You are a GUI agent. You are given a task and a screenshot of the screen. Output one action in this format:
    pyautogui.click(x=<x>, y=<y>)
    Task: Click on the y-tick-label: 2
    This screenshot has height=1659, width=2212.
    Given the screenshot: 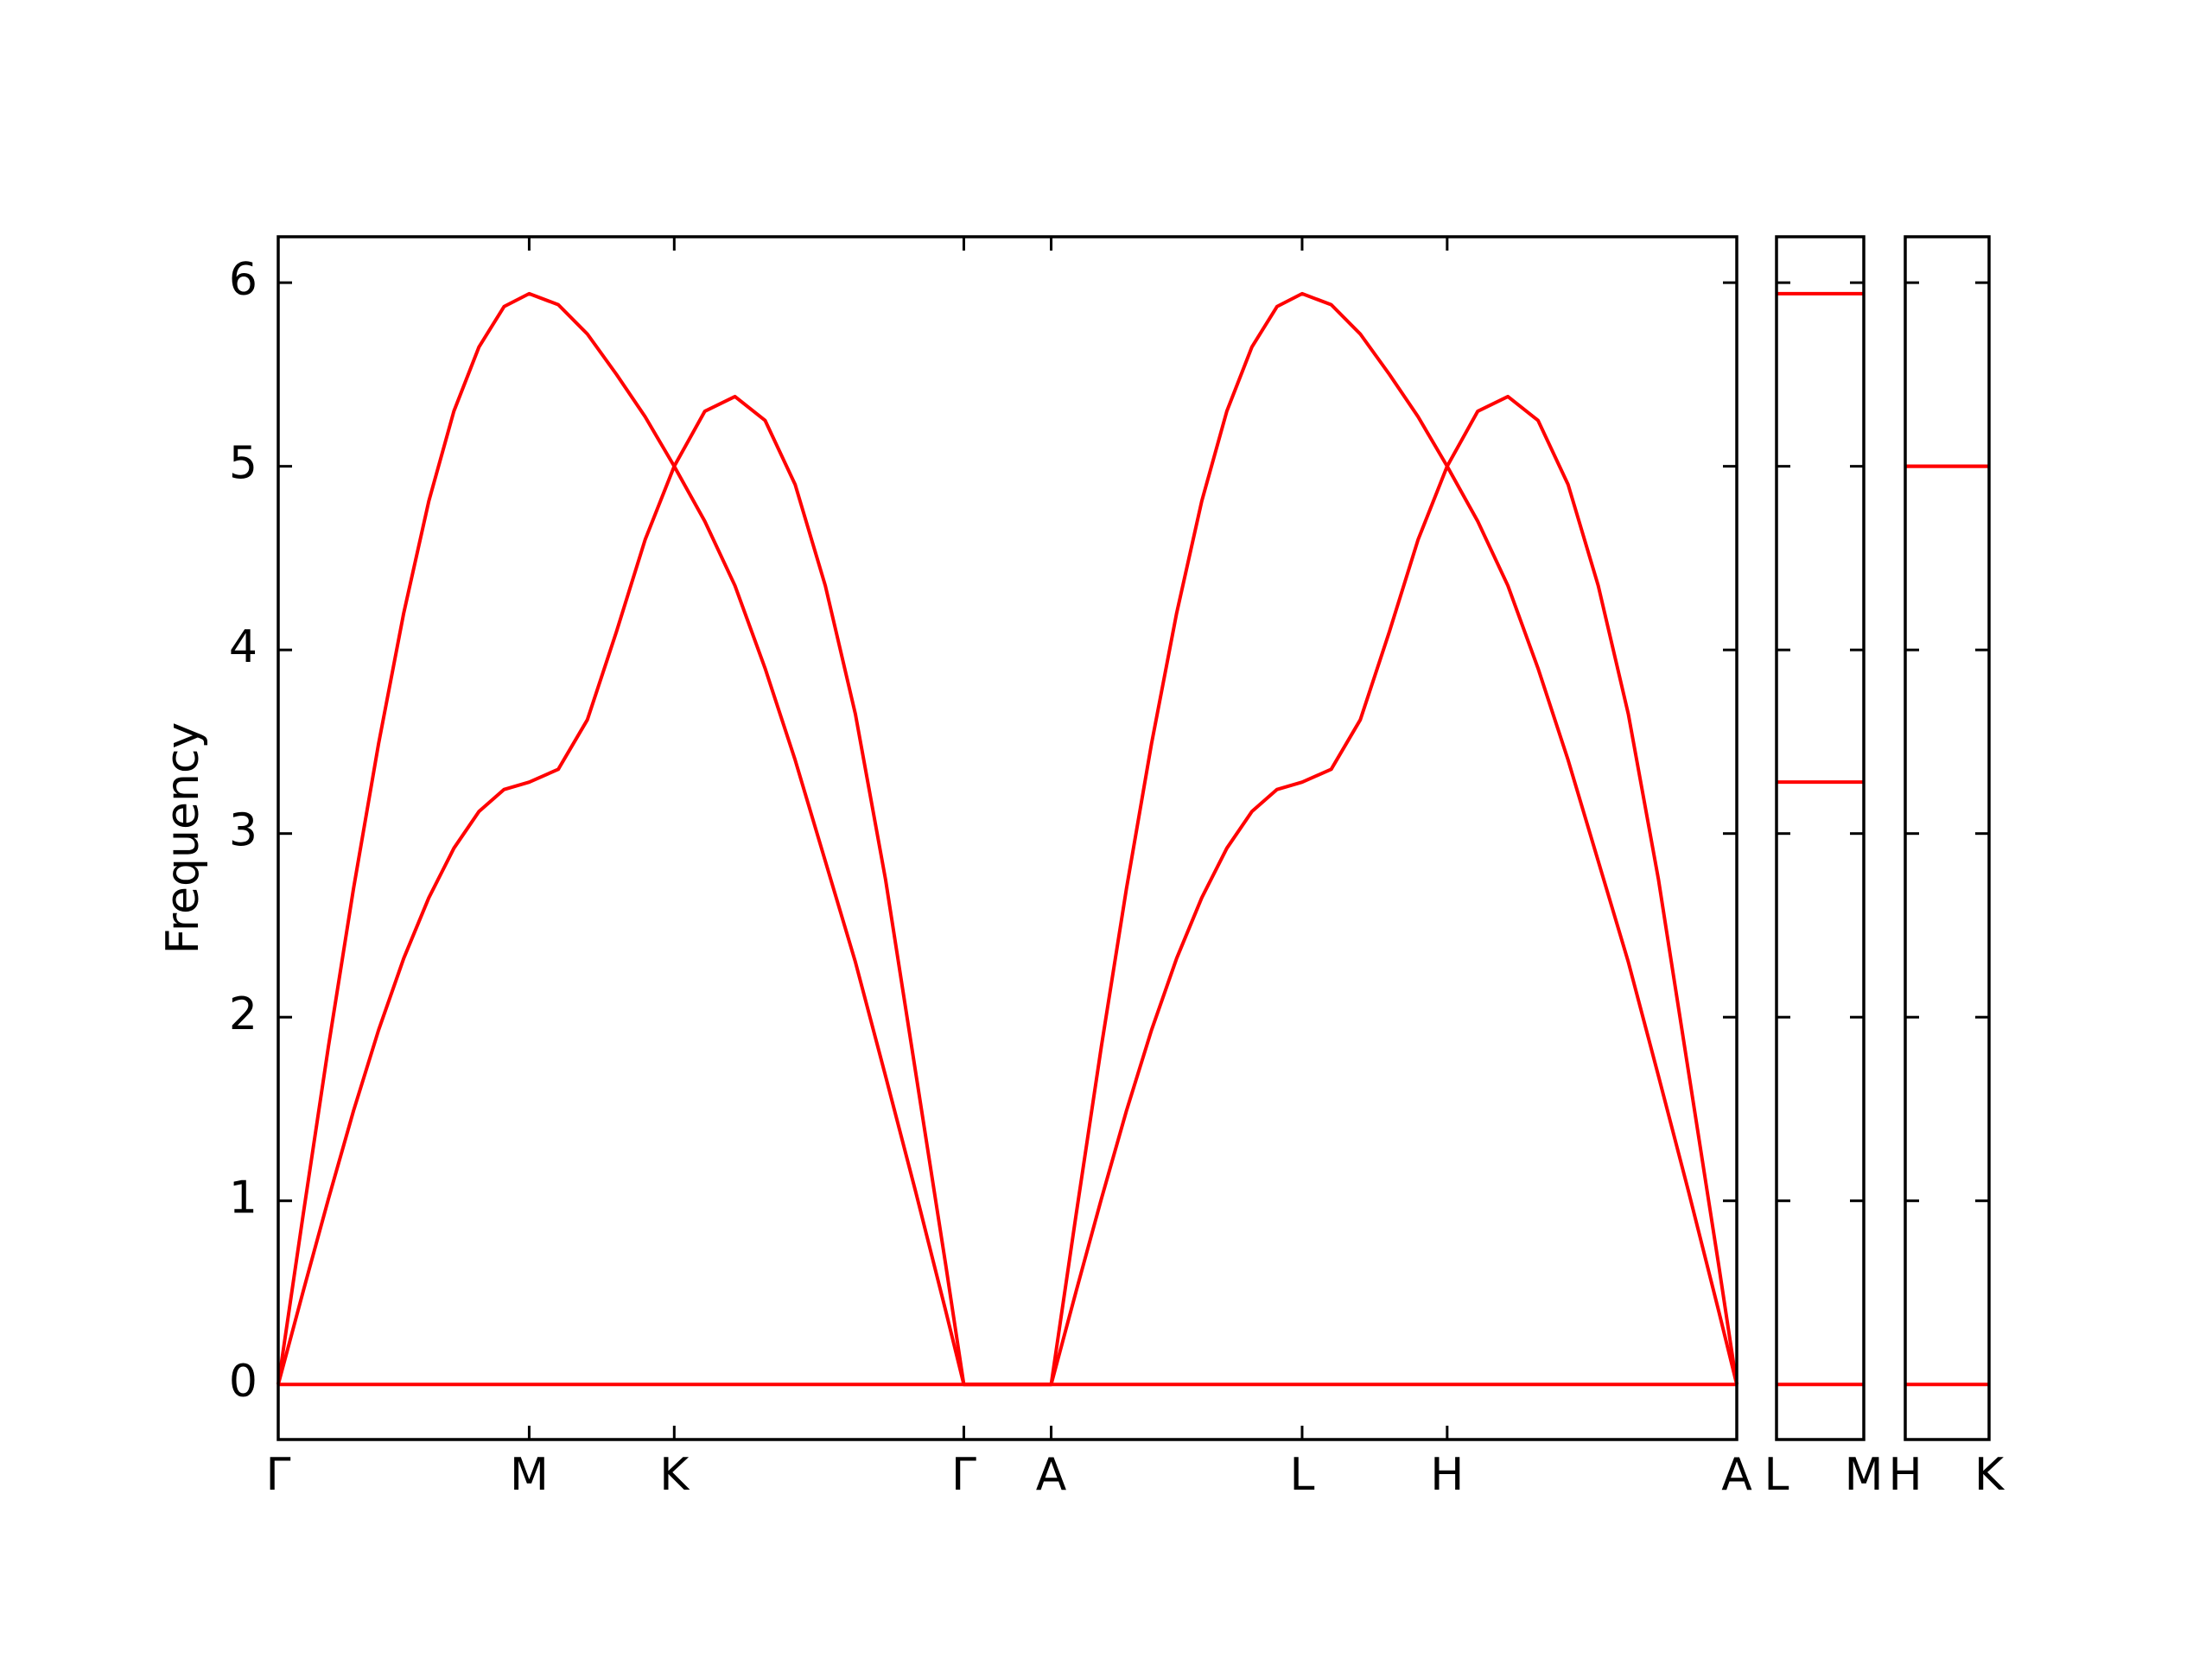 What is the action you would take?
    pyautogui.click(x=243, y=1014)
    